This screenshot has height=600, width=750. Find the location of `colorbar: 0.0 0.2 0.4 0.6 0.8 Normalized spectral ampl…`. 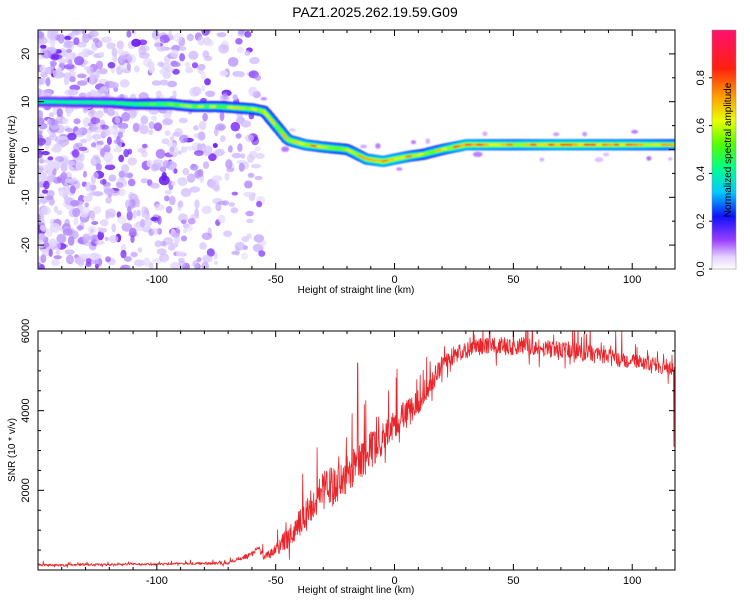

colorbar: 0.0 0.2 0.4 0.6 0.8 Normalized spectral ampl… is located at coordinates (716, 153).